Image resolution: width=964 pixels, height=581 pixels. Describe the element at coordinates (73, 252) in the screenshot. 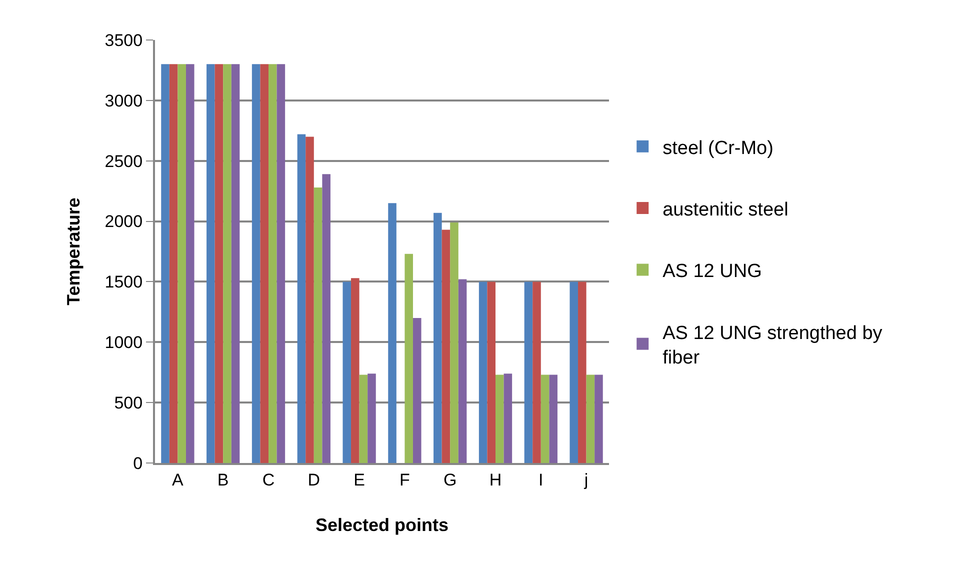

I see `y-axis-title: Temperature` at that location.